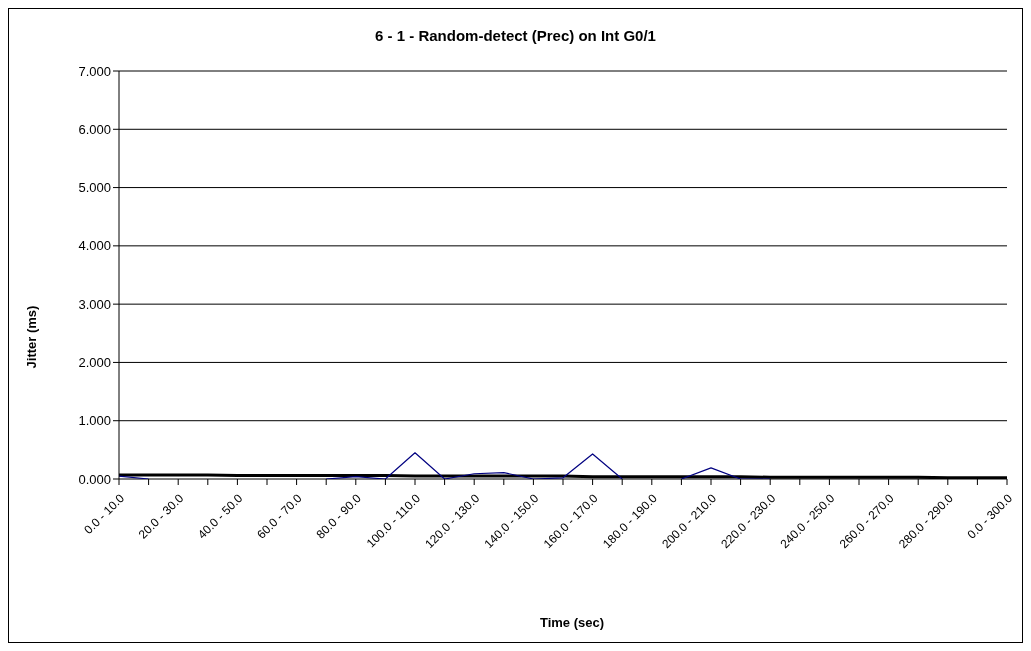 The width and height of the screenshot is (1031, 651). I want to click on x-tick-label: 60.0 - 70.0, so click(279, 516).